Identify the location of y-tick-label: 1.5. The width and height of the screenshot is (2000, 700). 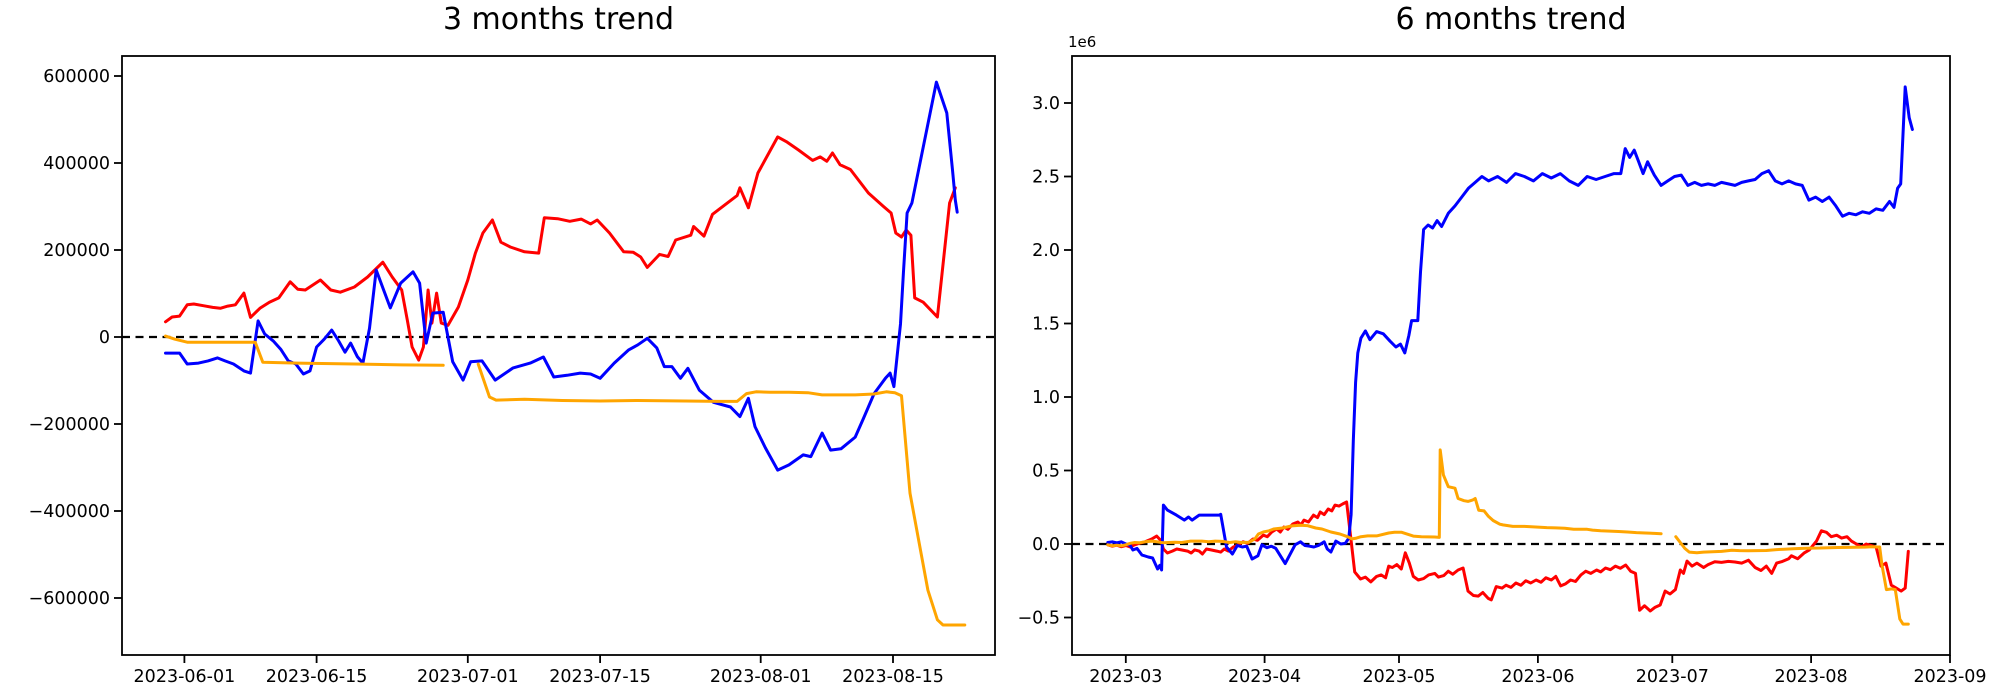
(1046, 325).